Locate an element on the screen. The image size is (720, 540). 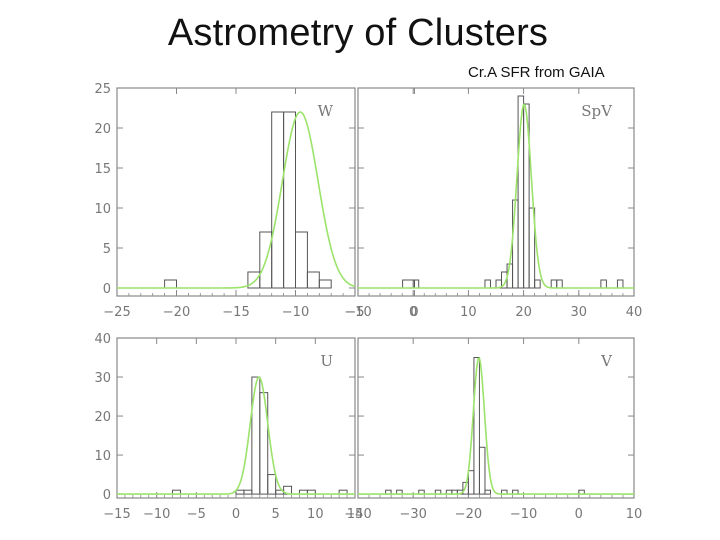
x-tick-label: −40 is located at coordinates (357, 514).